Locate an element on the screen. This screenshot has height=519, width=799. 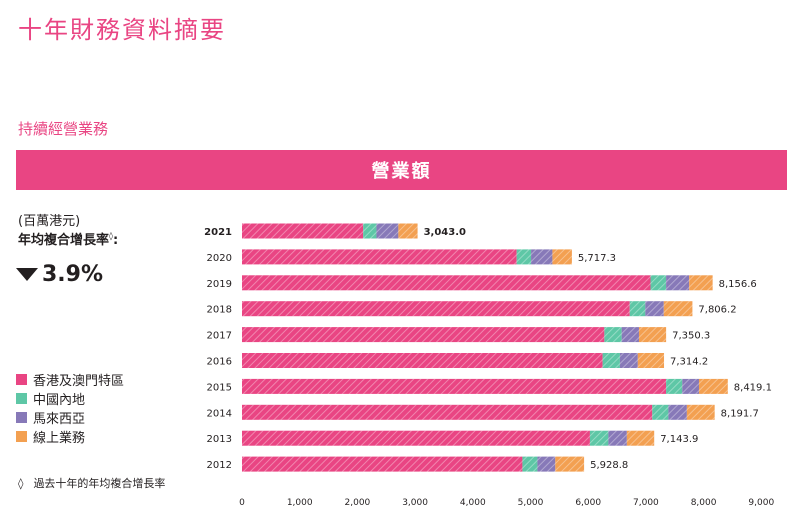
y-category-label: 2021 is located at coordinates (218, 232).